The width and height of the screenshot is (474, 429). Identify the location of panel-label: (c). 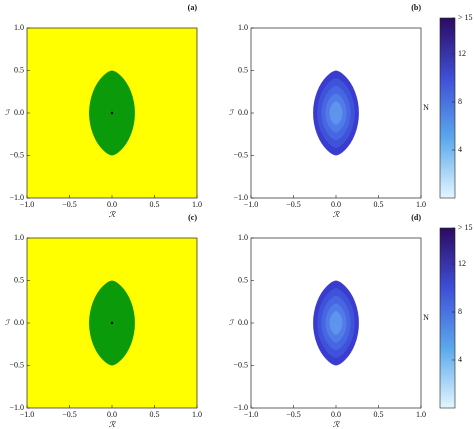
(192, 217).